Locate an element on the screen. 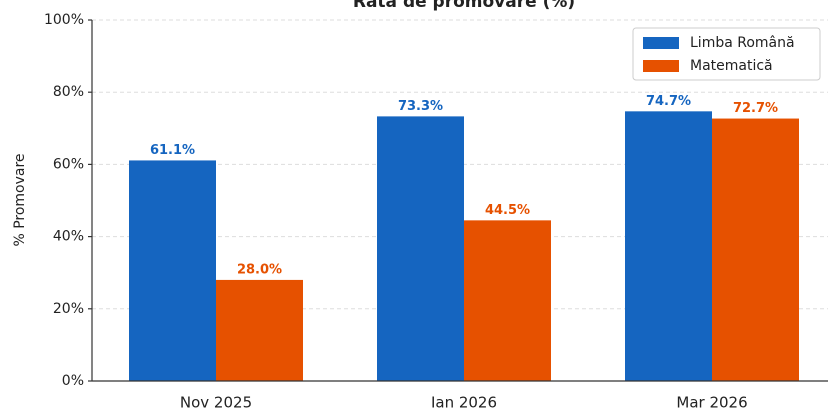 This screenshot has width=828, height=412. value-label: 44.5% is located at coordinates (507, 210).